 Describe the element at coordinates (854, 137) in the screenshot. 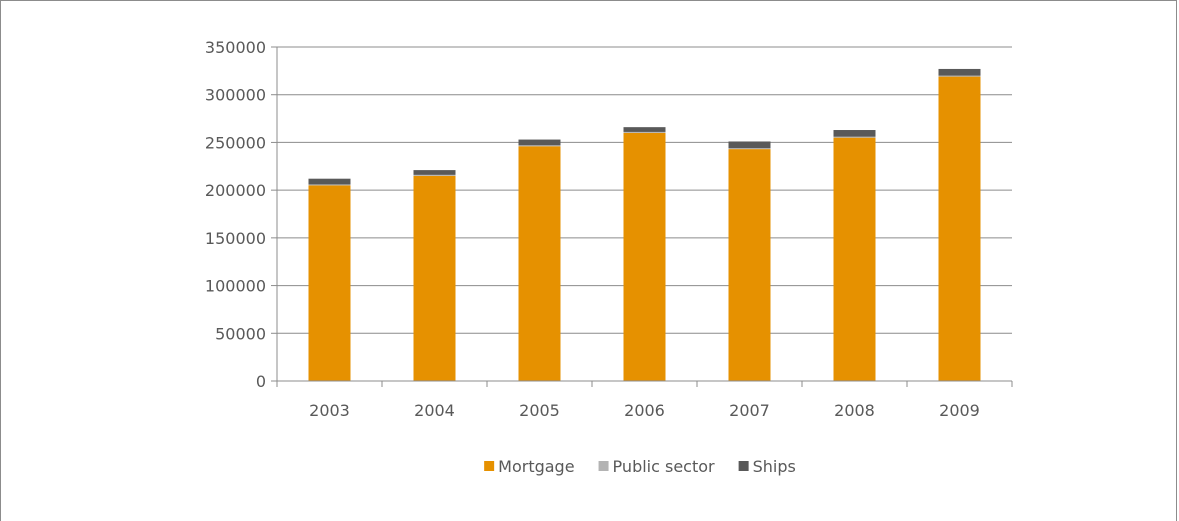

I see `bar-public-sector-2008` at that location.